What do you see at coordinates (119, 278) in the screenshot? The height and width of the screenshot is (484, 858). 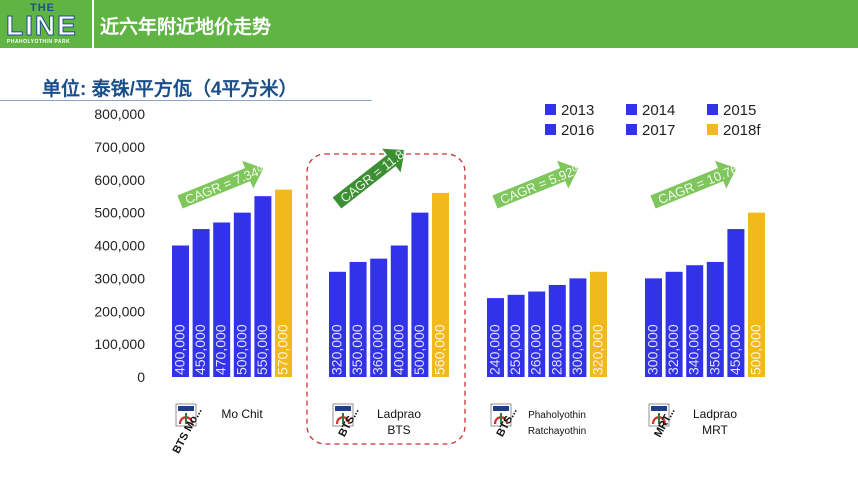 I see `y-tick-label: 300,000` at bounding box center [119, 278].